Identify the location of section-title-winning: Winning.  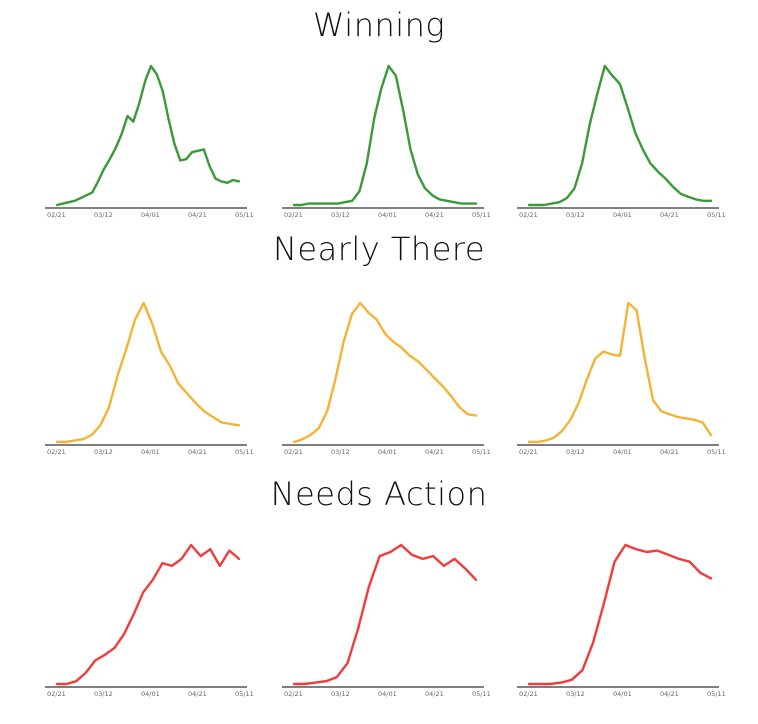
(379, 25).